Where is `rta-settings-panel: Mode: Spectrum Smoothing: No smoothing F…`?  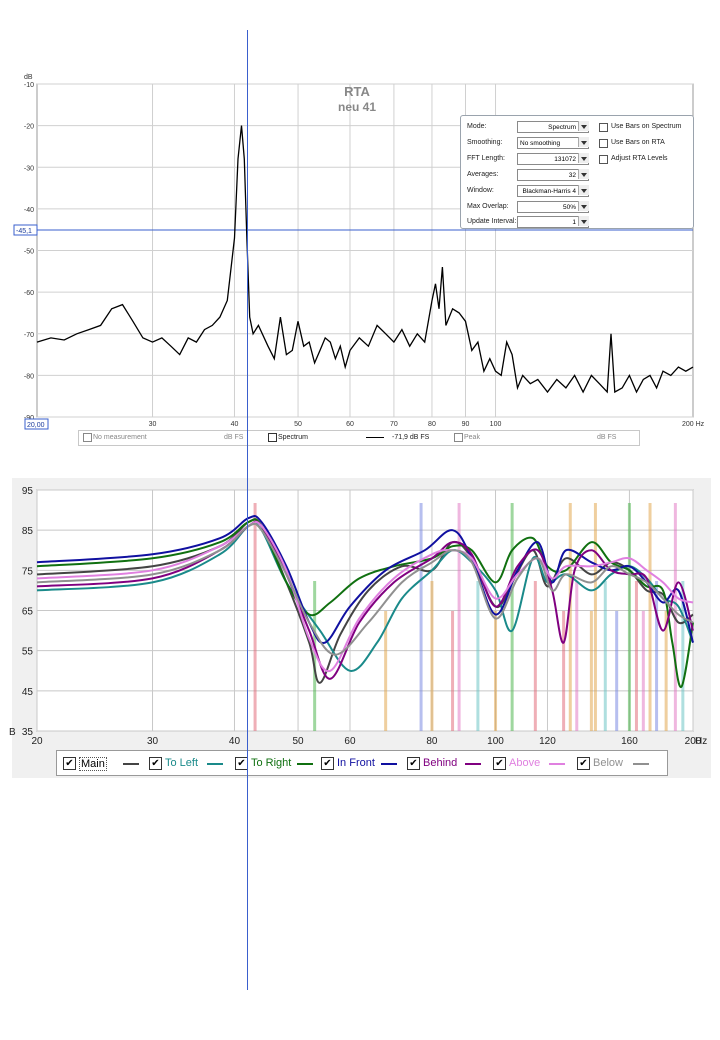
rta-settings-panel: Mode: Spectrum Smoothing: No smoothing F… is located at coordinates (577, 172).